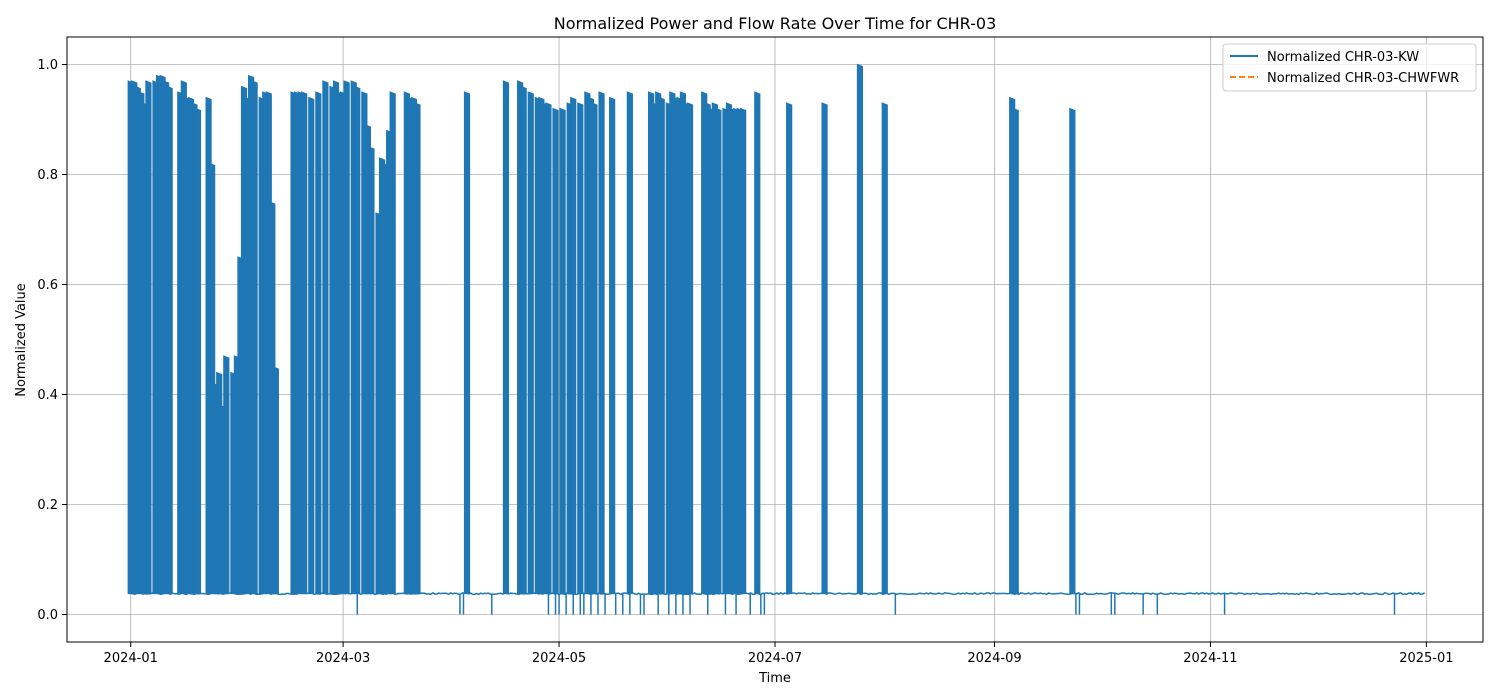  I want to click on legend-label-kw: Normalized CHR-03-KW, so click(1343, 57).